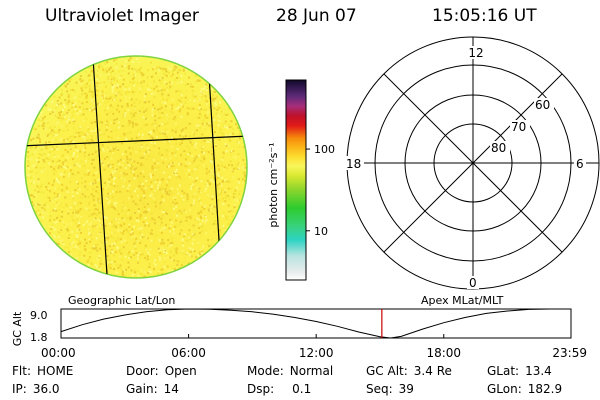 Image resolution: width=600 pixels, height=400 pixels. What do you see at coordinates (525, 389) in the screenshot?
I see `info-glon: GLon: 182.9` at bounding box center [525, 389].